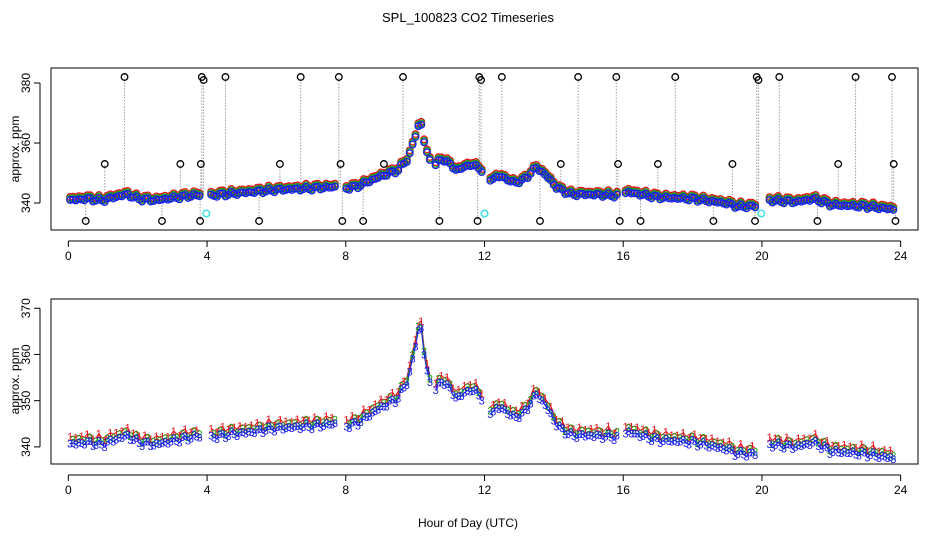  Describe the element at coordinates (26, 203) in the screenshot. I see `top-y-tick-label: 340` at that location.